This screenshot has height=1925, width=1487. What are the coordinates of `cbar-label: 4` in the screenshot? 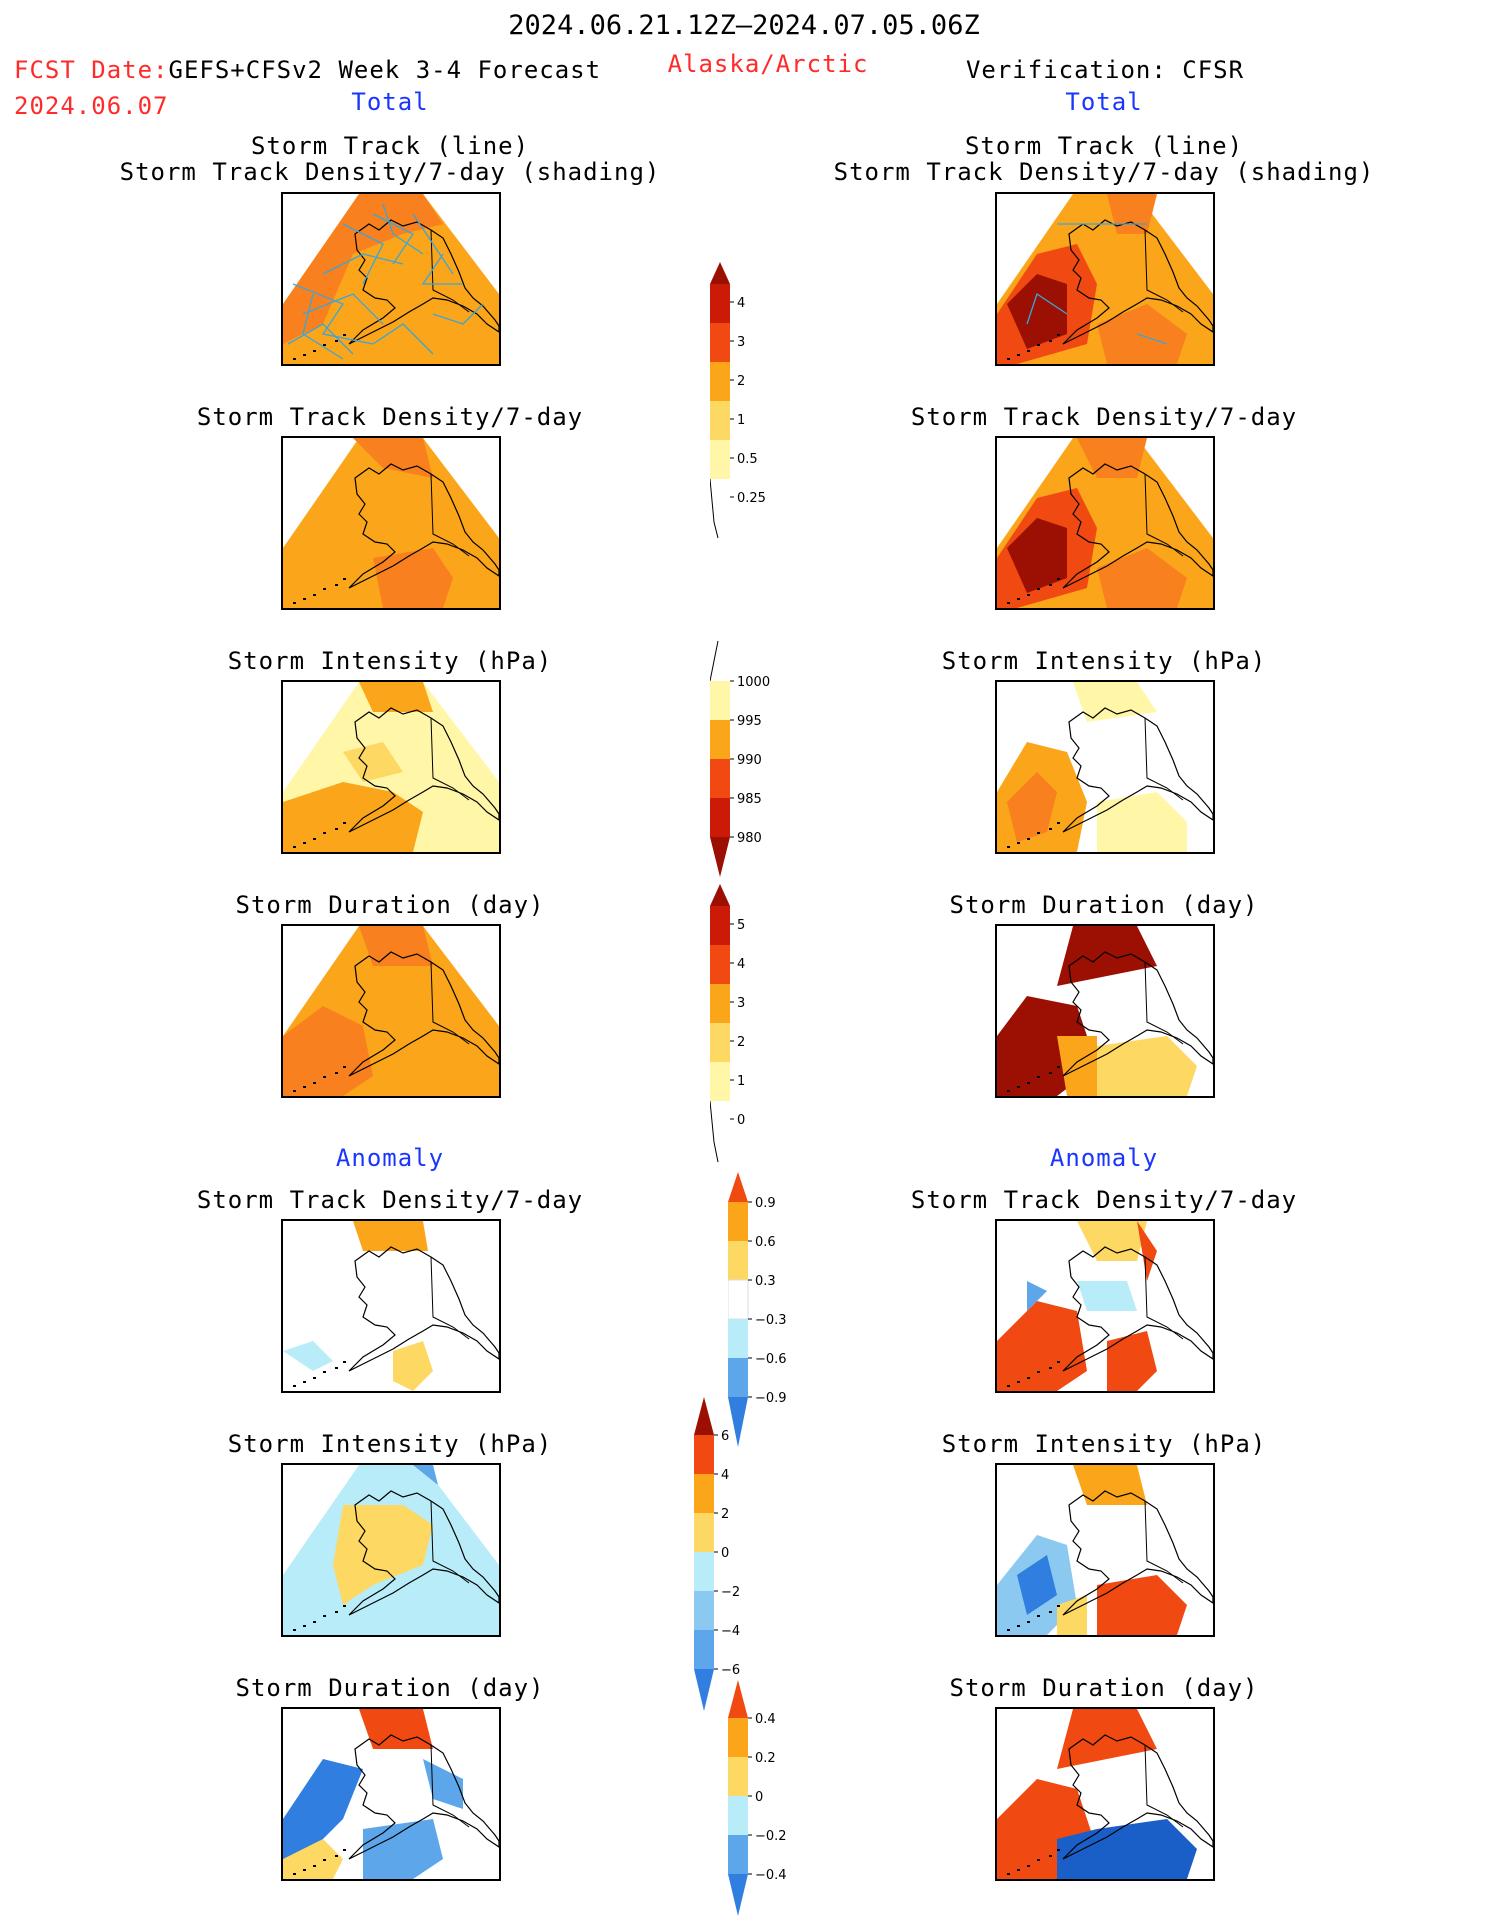 It's located at (741, 303).